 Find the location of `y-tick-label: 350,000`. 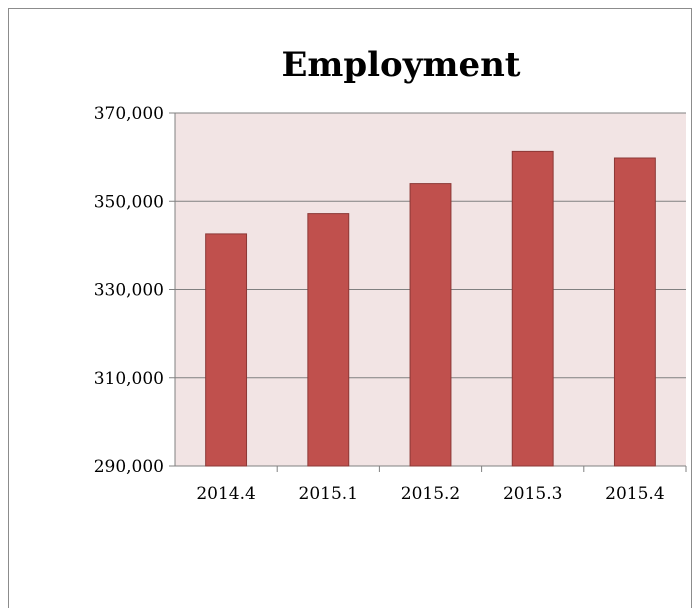

y-tick-label: 350,000 is located at coordinates (129, 202).